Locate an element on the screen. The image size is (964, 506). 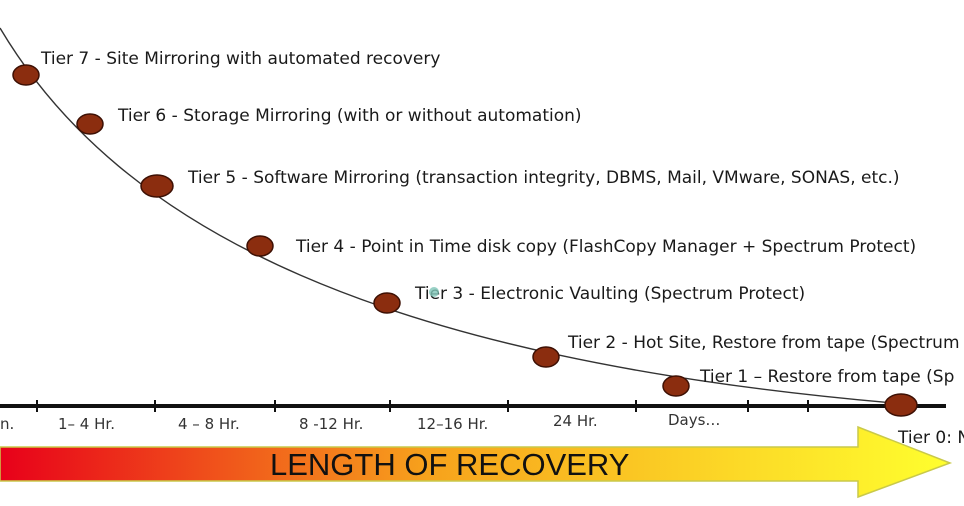
tier-4-node is located at coordinates (260, 246).